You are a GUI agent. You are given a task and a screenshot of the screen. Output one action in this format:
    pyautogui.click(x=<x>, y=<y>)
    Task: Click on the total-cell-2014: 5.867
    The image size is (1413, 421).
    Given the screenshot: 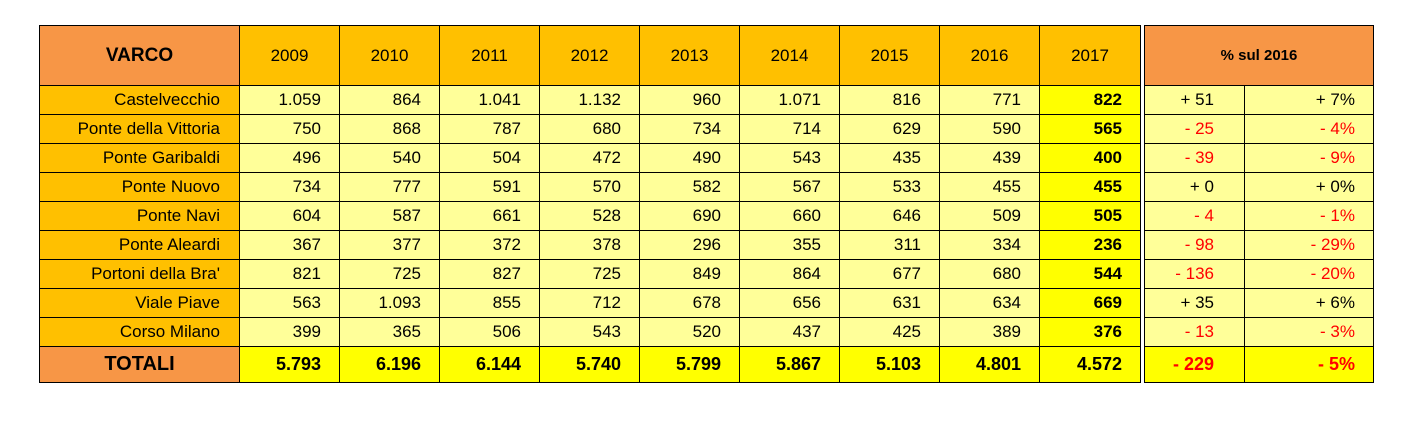 What is the action you would take?
    pyautogui.click(x=789, y=364)
    